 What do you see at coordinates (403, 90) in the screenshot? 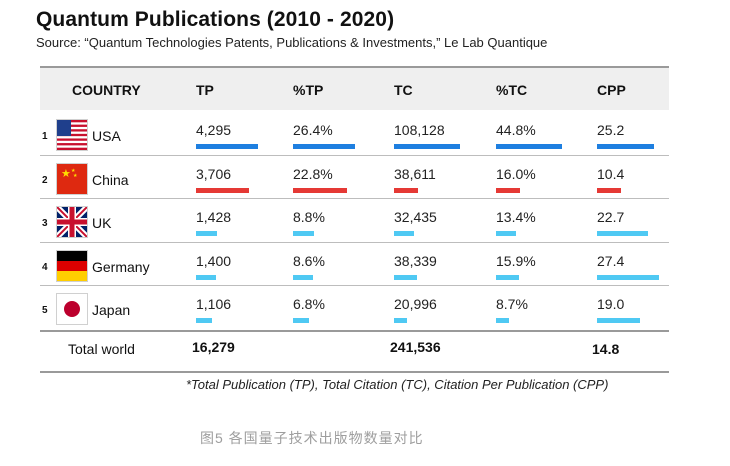
I see `header-tc: TC` at bounding box center [403, 90].